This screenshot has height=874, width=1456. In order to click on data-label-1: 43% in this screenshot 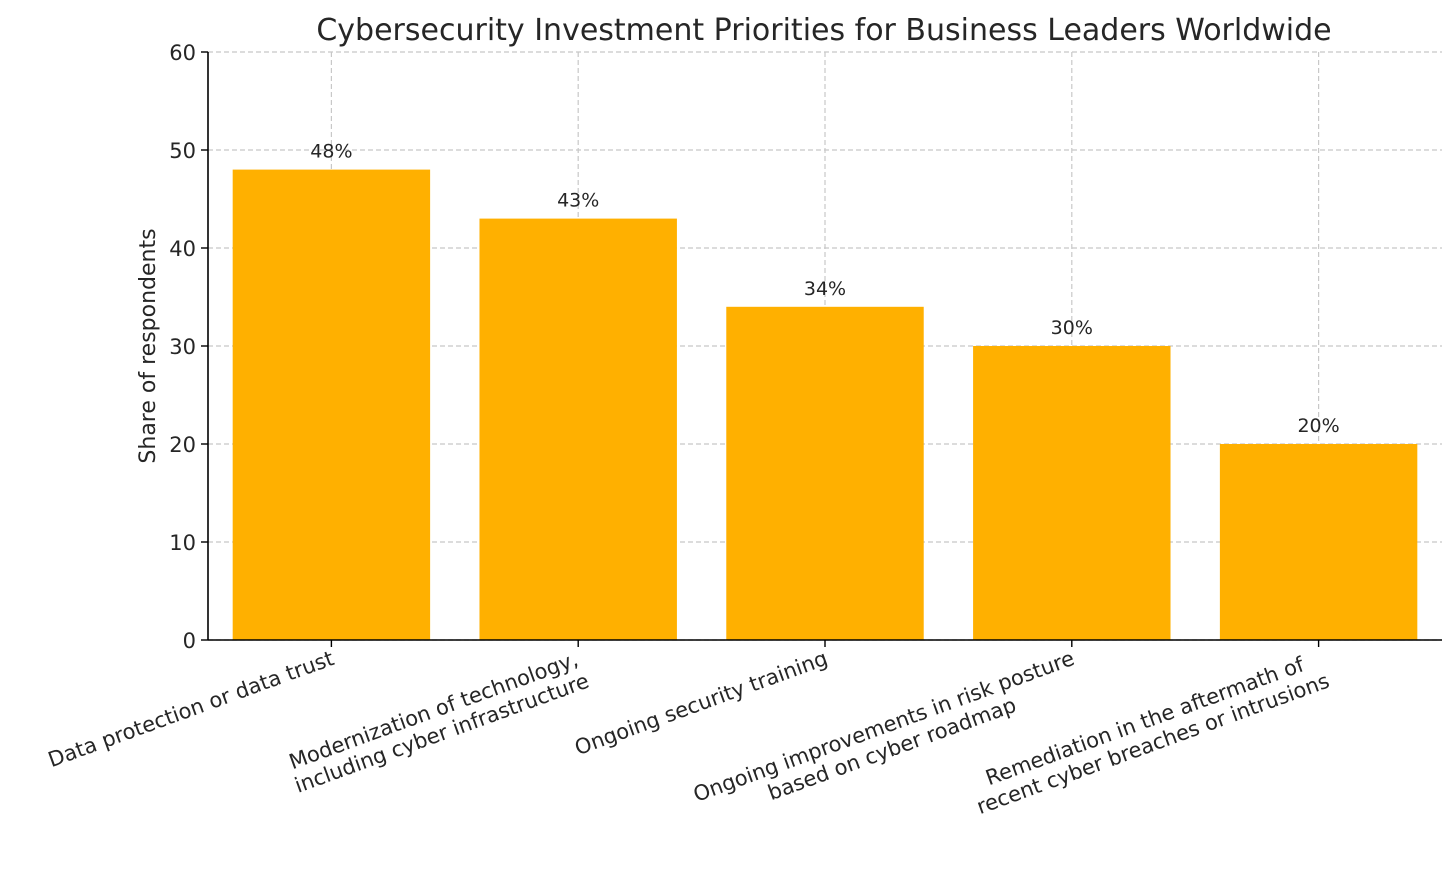, I will do `click(578, 201)`.